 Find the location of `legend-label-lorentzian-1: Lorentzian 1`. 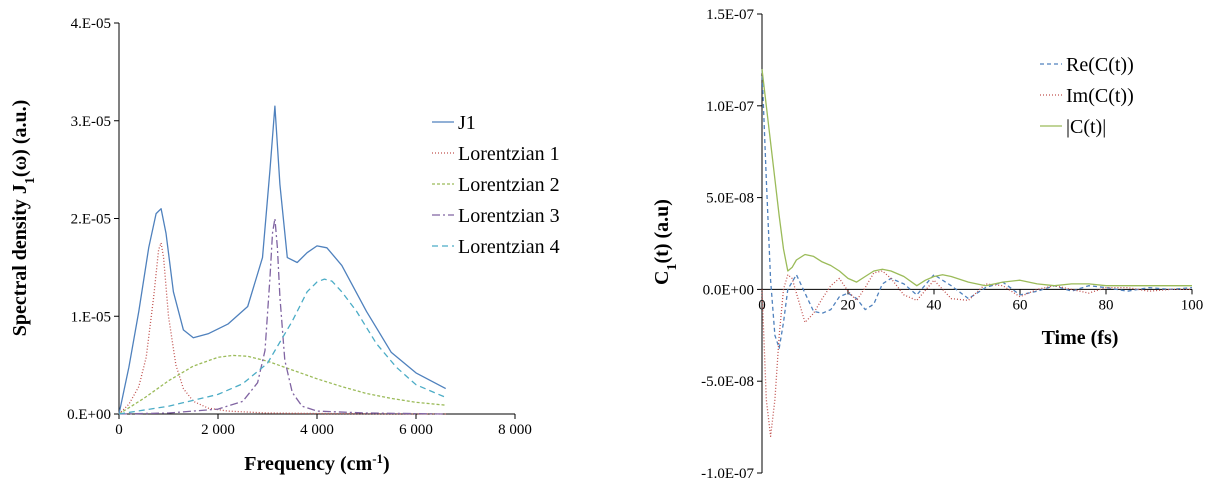

legend-label-lorentzian-1: Lorentzian 1 is located at coordinates (509, 154).